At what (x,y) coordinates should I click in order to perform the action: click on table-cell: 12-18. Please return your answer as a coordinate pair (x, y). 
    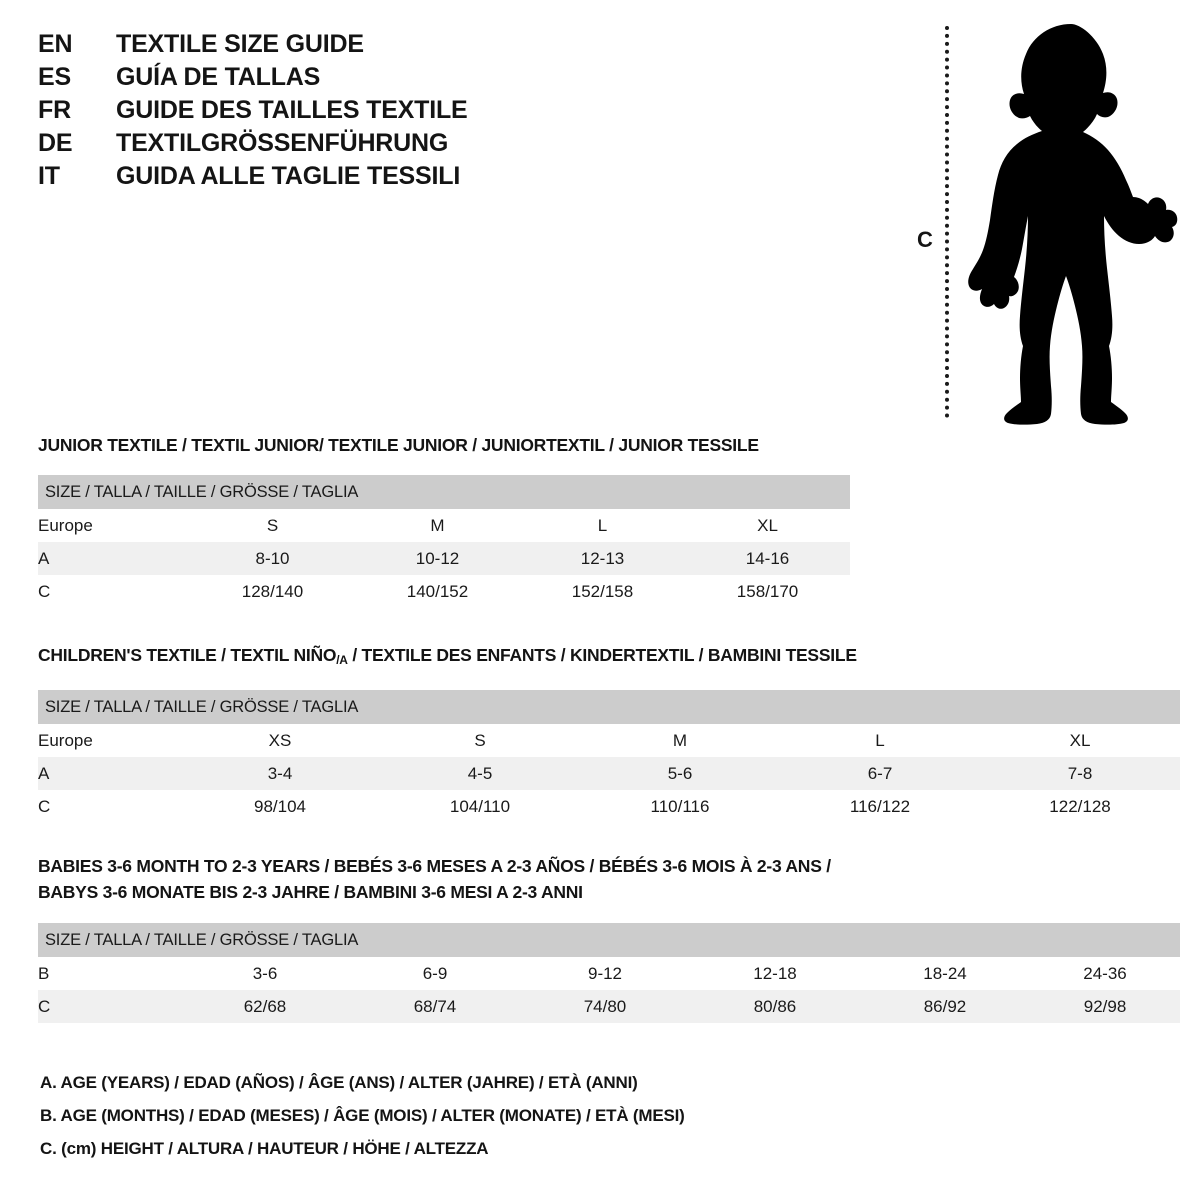
    Looking at the image, I should click on (775, 973).